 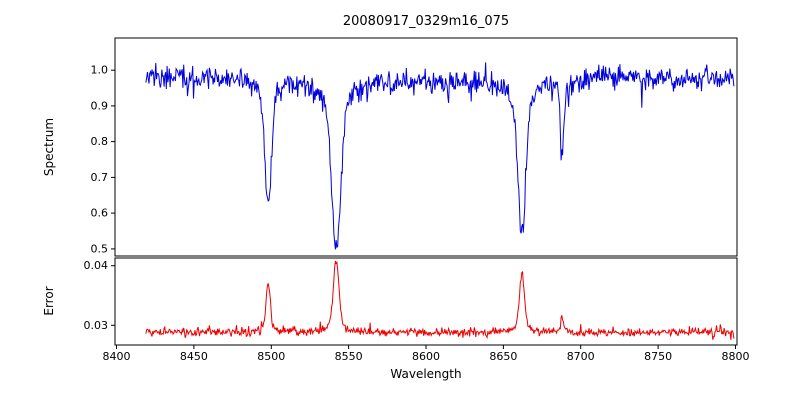 What do you see at coordinates (581, 356) in the screenshot?
I see `x-tick-label: 8700` at bounding box center [581, 356].